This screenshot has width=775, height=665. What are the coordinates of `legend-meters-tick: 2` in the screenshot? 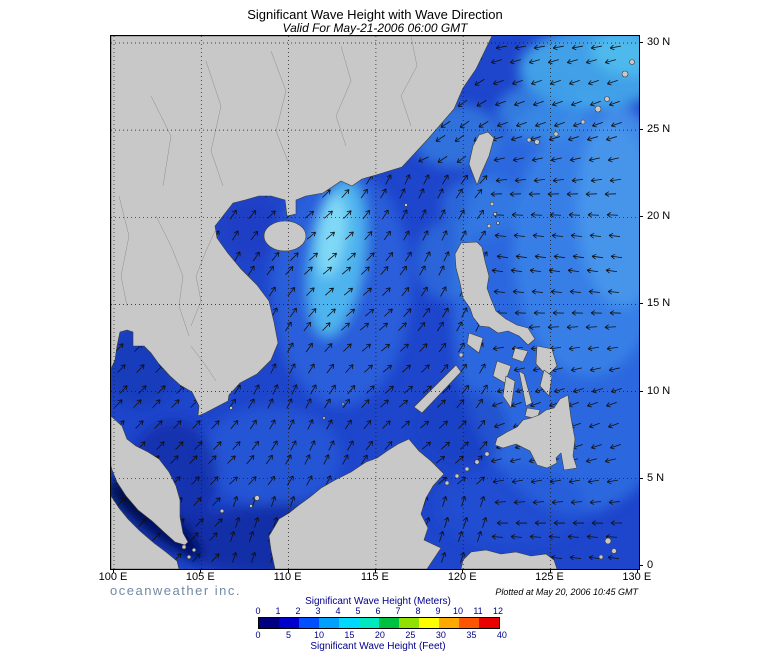 It's located at (298, 611).